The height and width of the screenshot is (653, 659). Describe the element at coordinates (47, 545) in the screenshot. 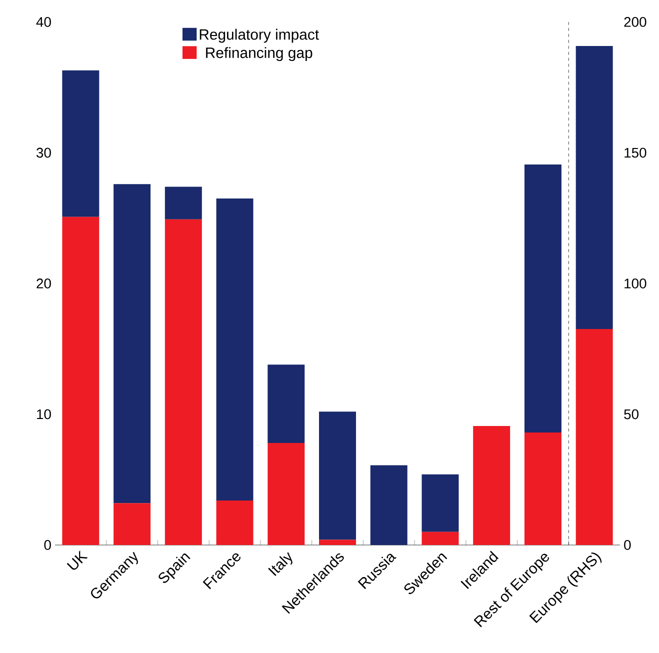

I see `y-tick-label: 0` at that location.